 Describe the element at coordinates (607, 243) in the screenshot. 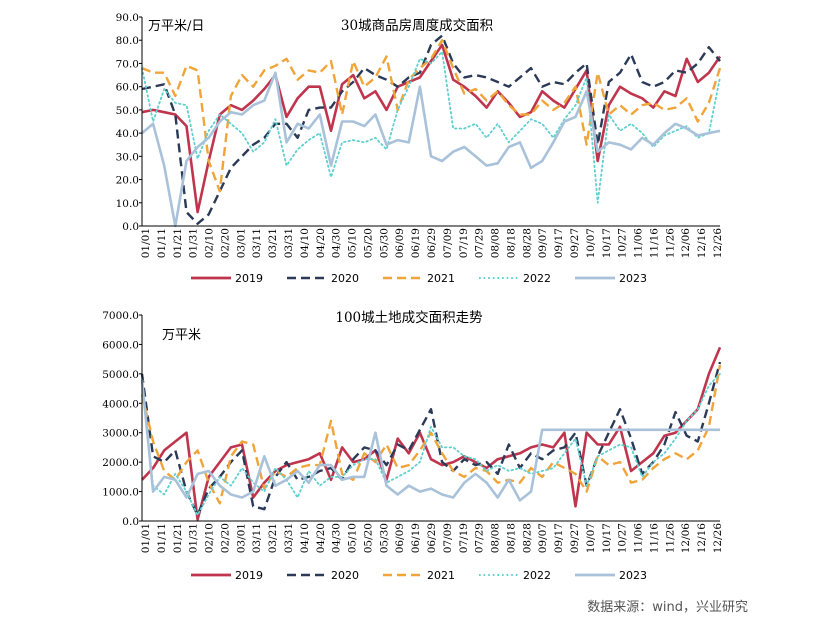

I see `x-tick-label: 10/17` at that location.